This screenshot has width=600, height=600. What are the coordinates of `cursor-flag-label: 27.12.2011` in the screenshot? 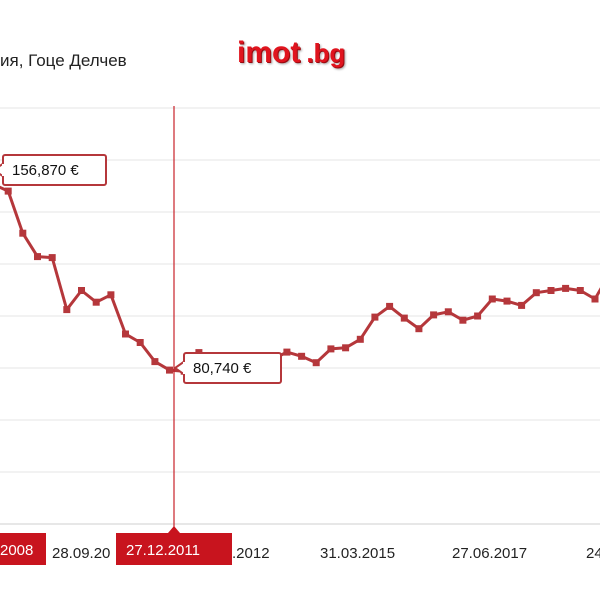 It's located at (163, 550).